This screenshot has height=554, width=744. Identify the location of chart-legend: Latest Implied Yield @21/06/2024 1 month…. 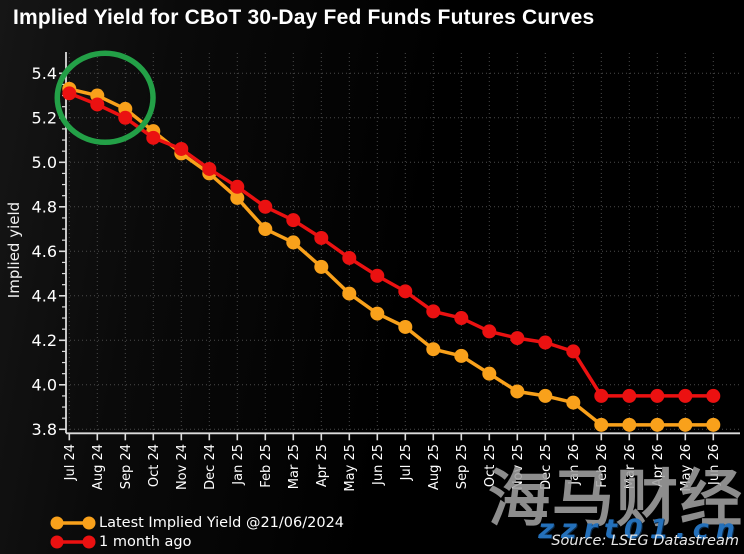
(197, 532).